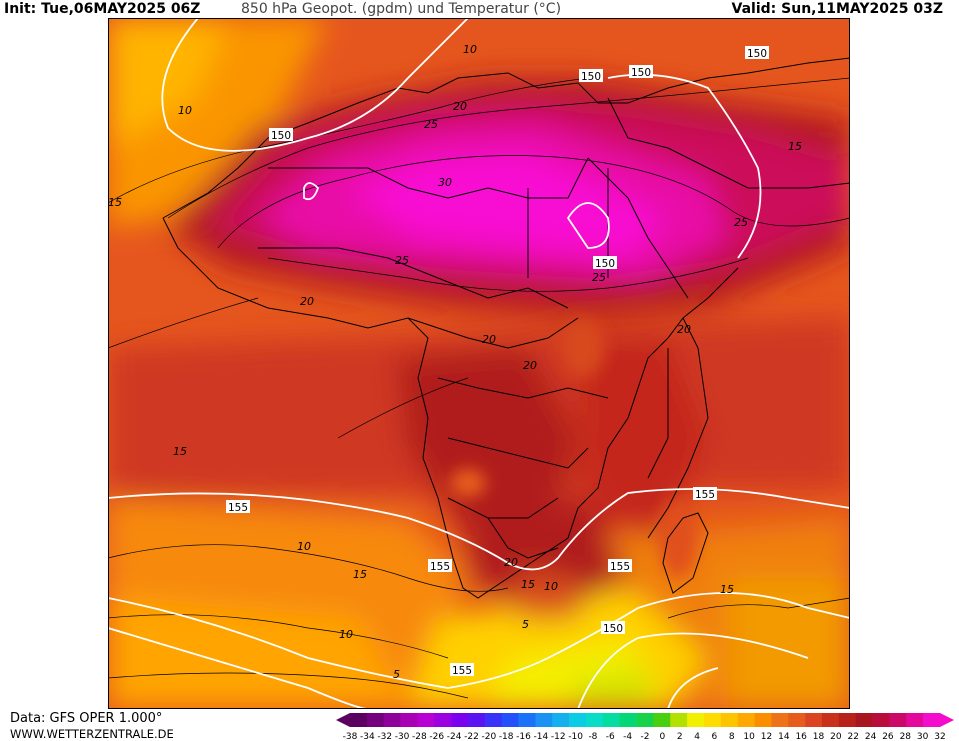  I want to click on legend-tick-label: -12, so click(558, 736).